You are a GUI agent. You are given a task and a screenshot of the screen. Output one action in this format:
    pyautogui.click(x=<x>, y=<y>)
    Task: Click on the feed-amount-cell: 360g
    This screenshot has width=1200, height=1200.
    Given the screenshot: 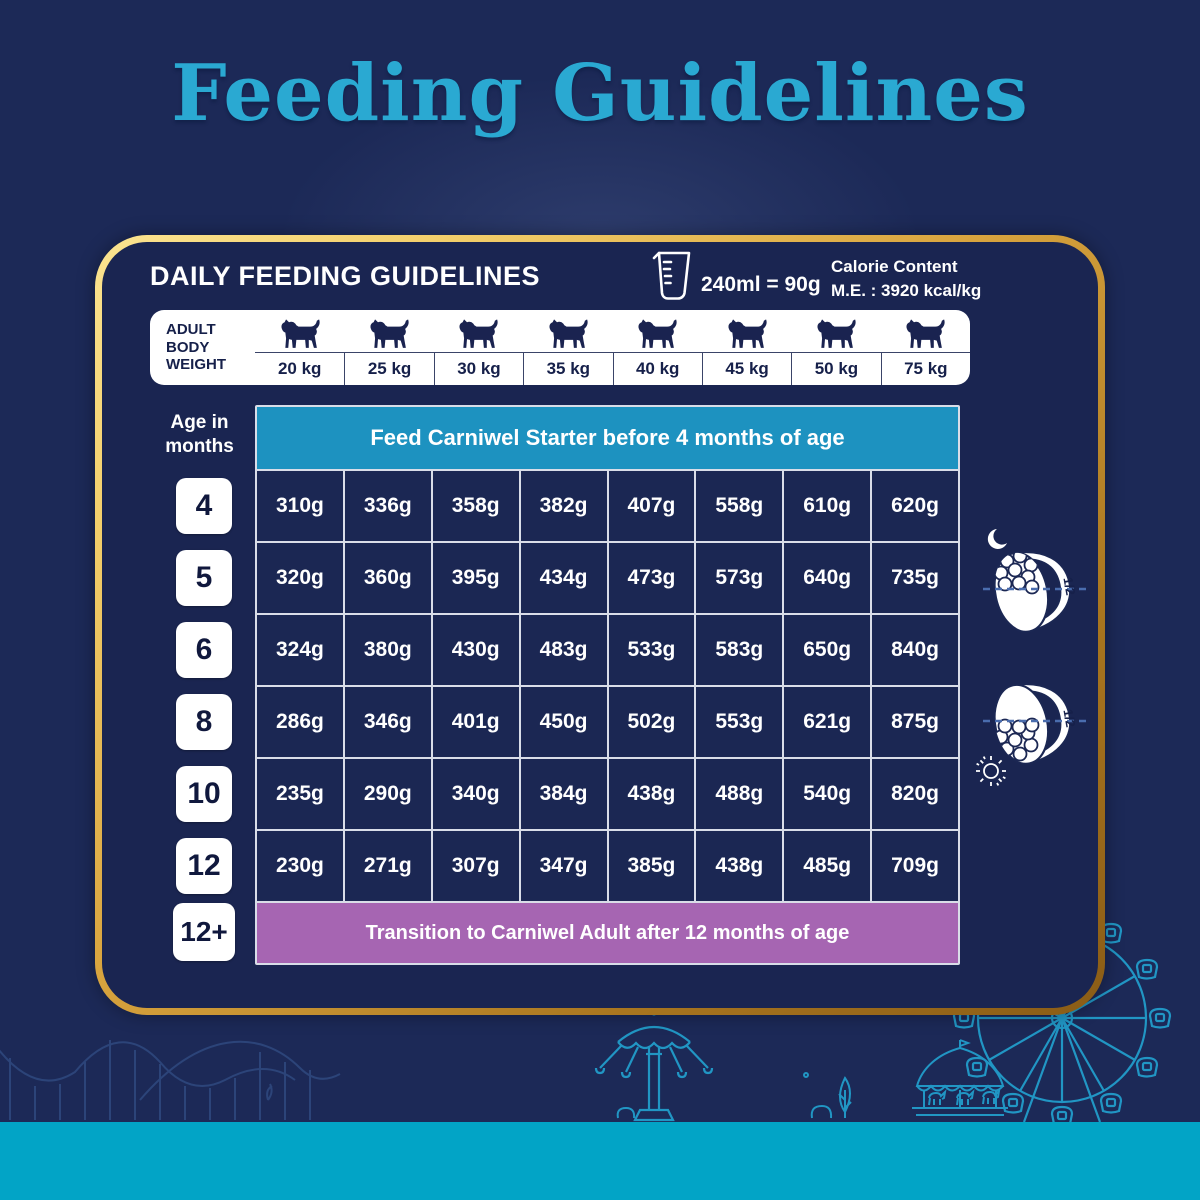 What is the action you would take?
    pyautogui.click(x=387, y=578)
    